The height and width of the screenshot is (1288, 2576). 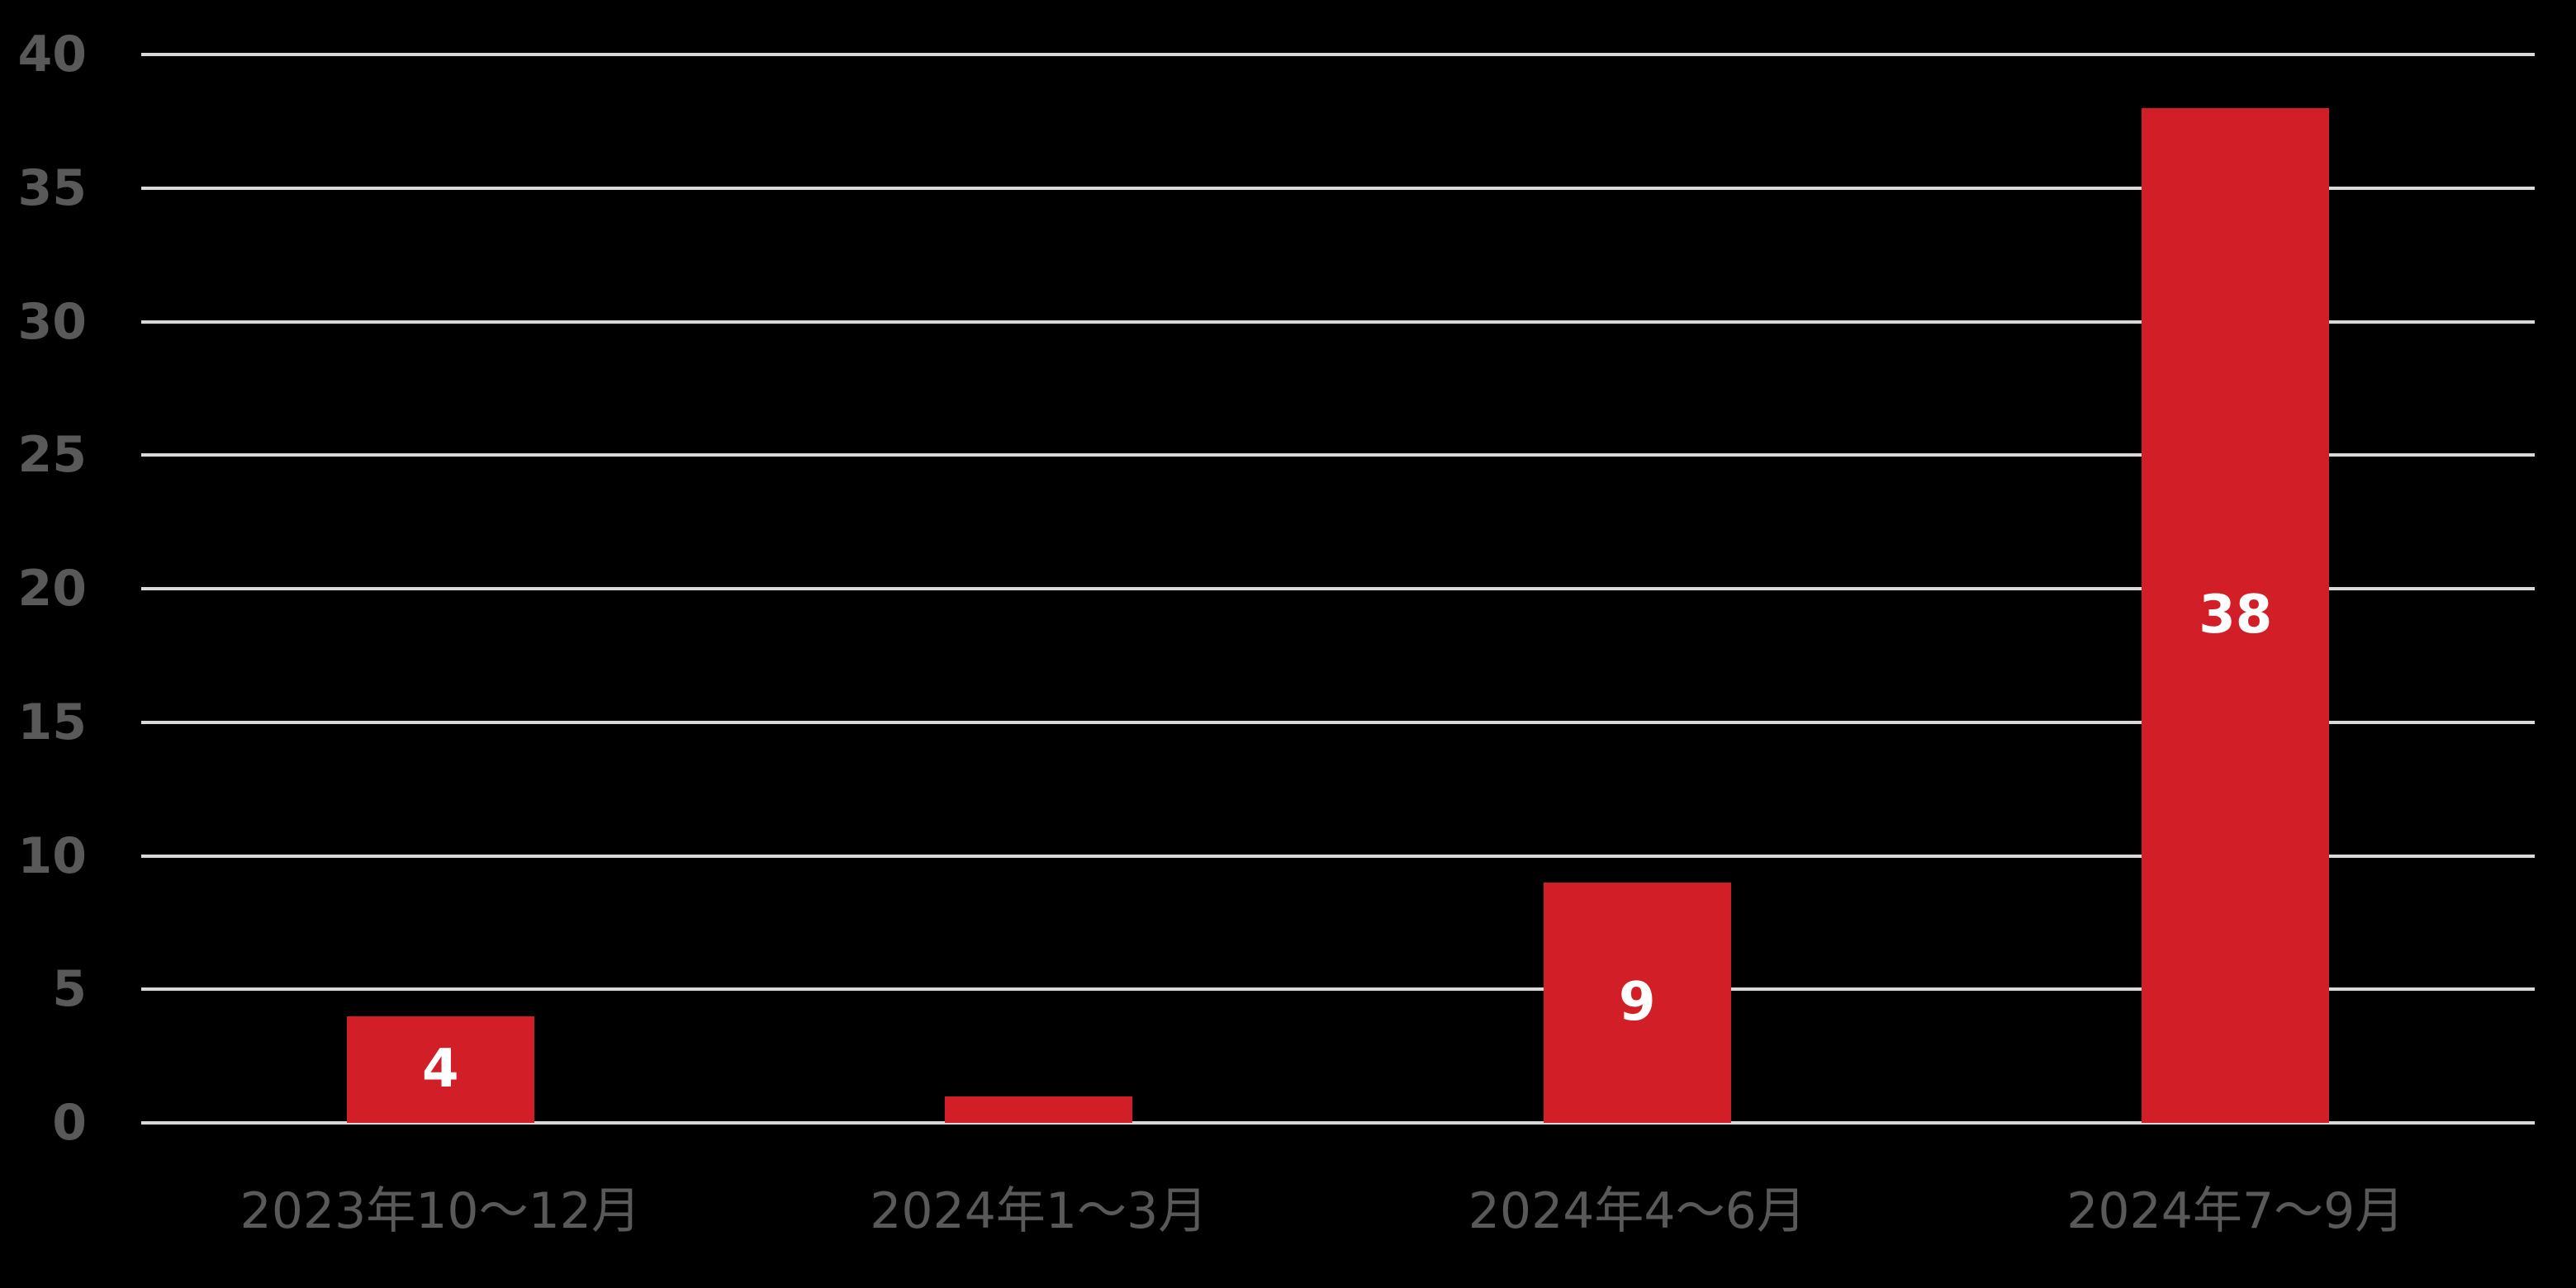 I want to click on y-tick-label-40: 40, so click(x=52, y=54).